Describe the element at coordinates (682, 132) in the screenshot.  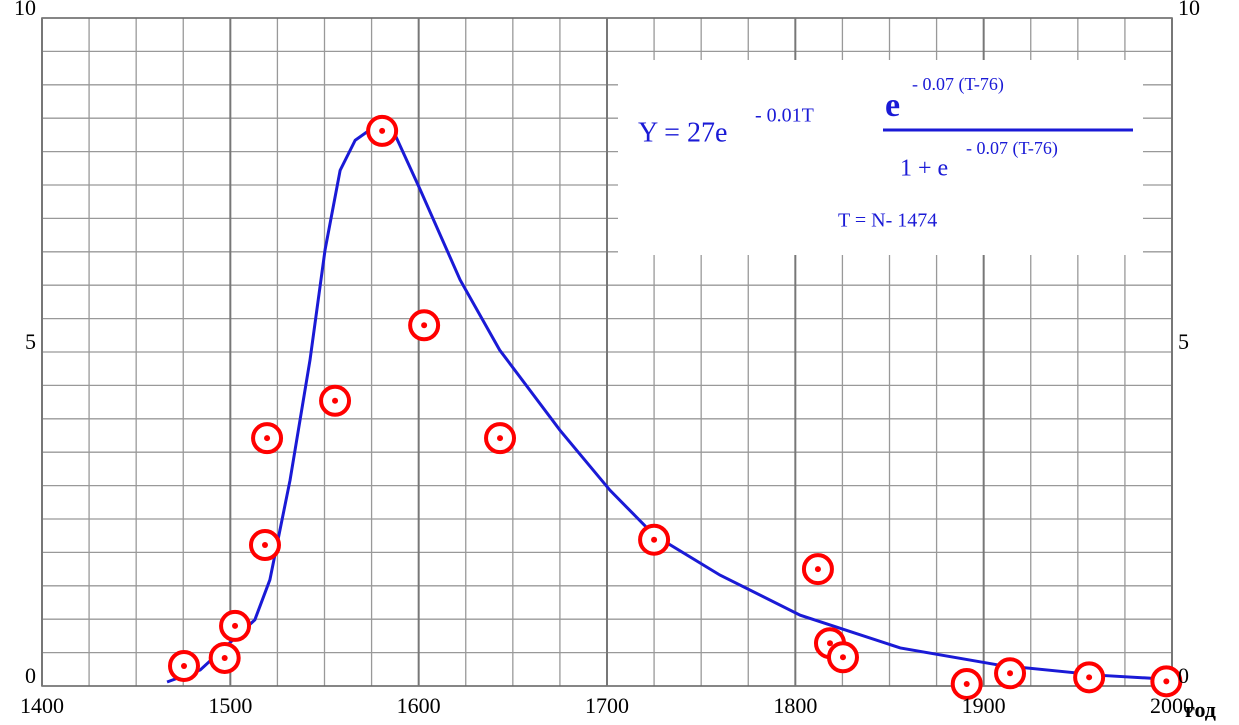
I see `formula-lhs: Y = 27e` at that location.